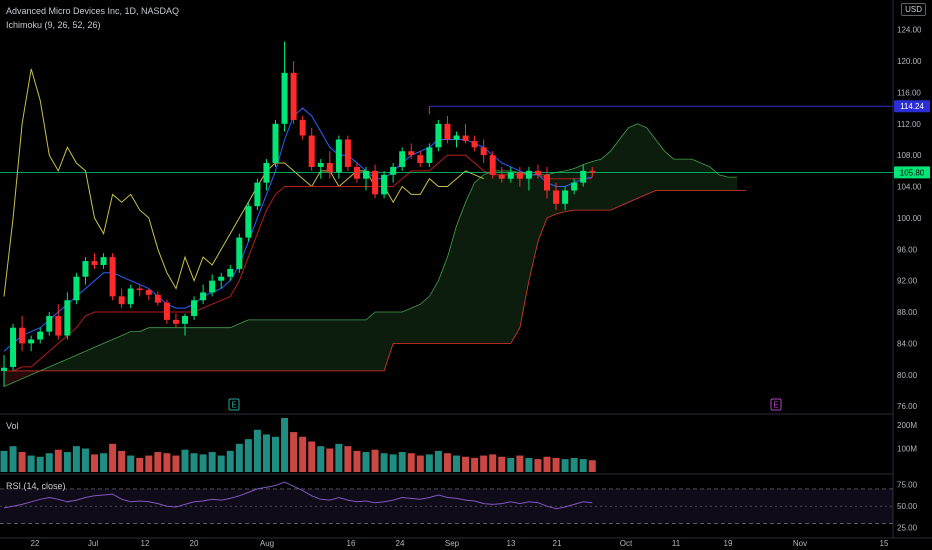 This screenshot has height=550, width=932. Describe the element at coordinates (36, 486) in the screenshot. I see `rsi-pane-label: RSI (14, close)` at that location.